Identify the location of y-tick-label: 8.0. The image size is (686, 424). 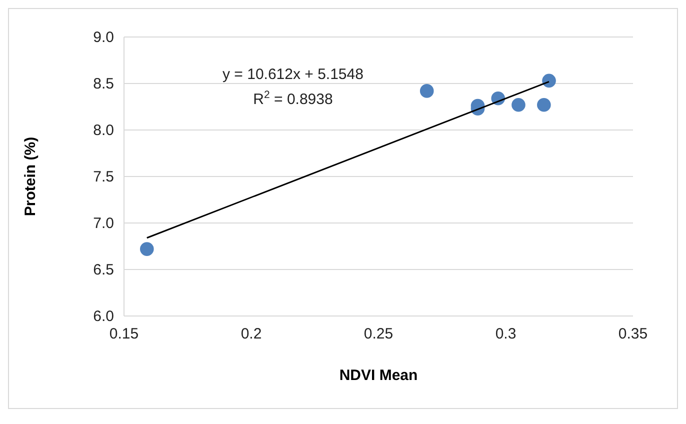
(103, 130).